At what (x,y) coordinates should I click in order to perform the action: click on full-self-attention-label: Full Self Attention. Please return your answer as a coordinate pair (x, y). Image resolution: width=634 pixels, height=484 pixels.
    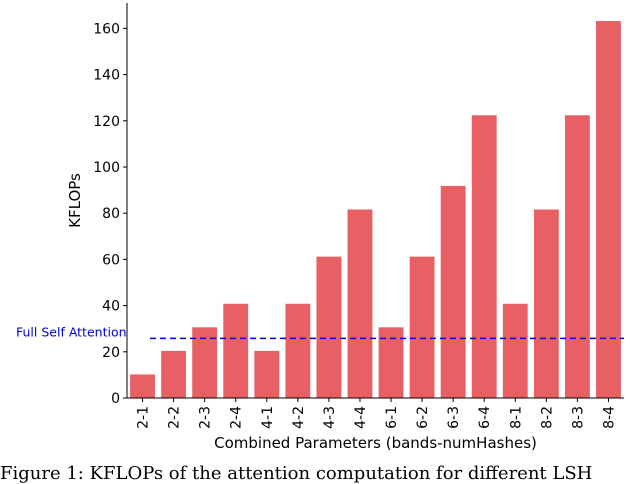
    Looking at the image, I should click on (71, 331).